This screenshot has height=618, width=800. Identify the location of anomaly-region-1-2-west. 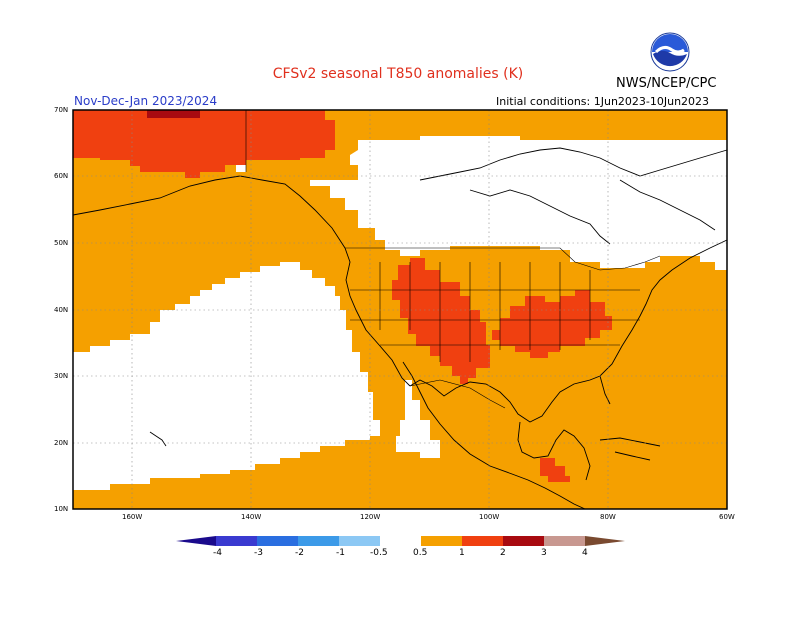
(441, 321).